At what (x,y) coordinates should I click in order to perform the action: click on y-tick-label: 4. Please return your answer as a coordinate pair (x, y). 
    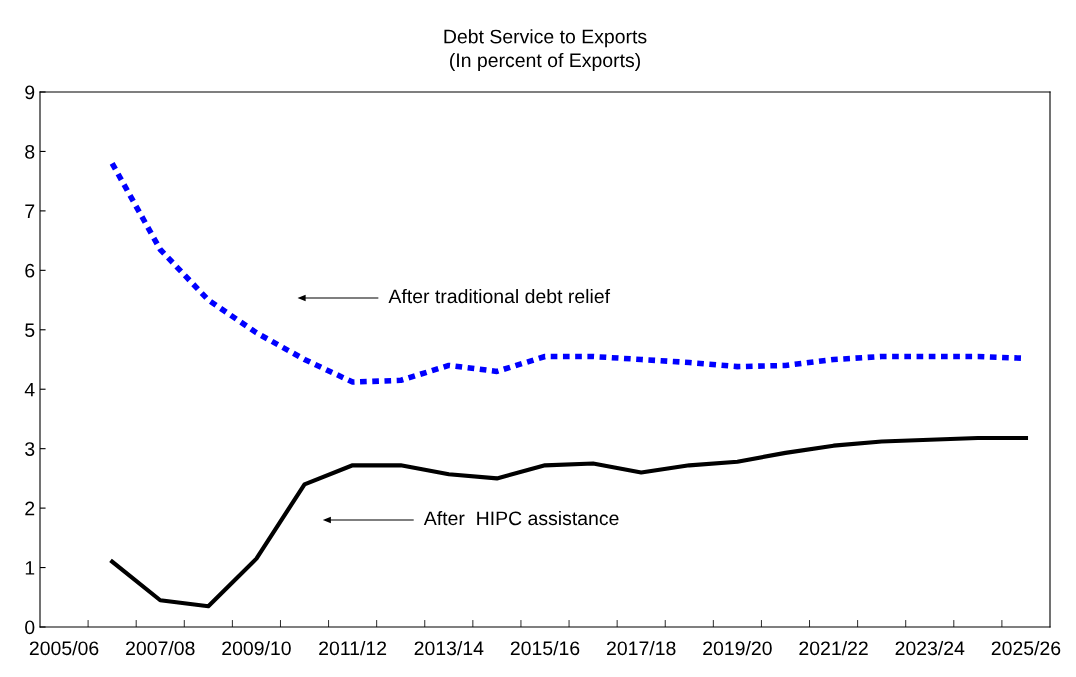
    Looking at the image, I should click on (29, 389).